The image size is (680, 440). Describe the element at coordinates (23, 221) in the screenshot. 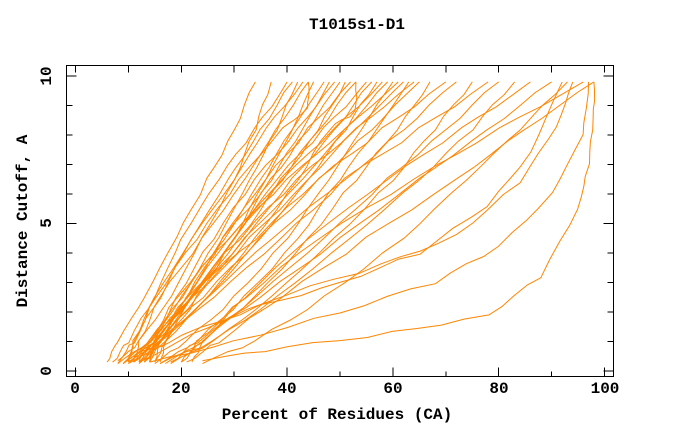

I see `y-axis-label: Distance Cutoff, A` at that location.